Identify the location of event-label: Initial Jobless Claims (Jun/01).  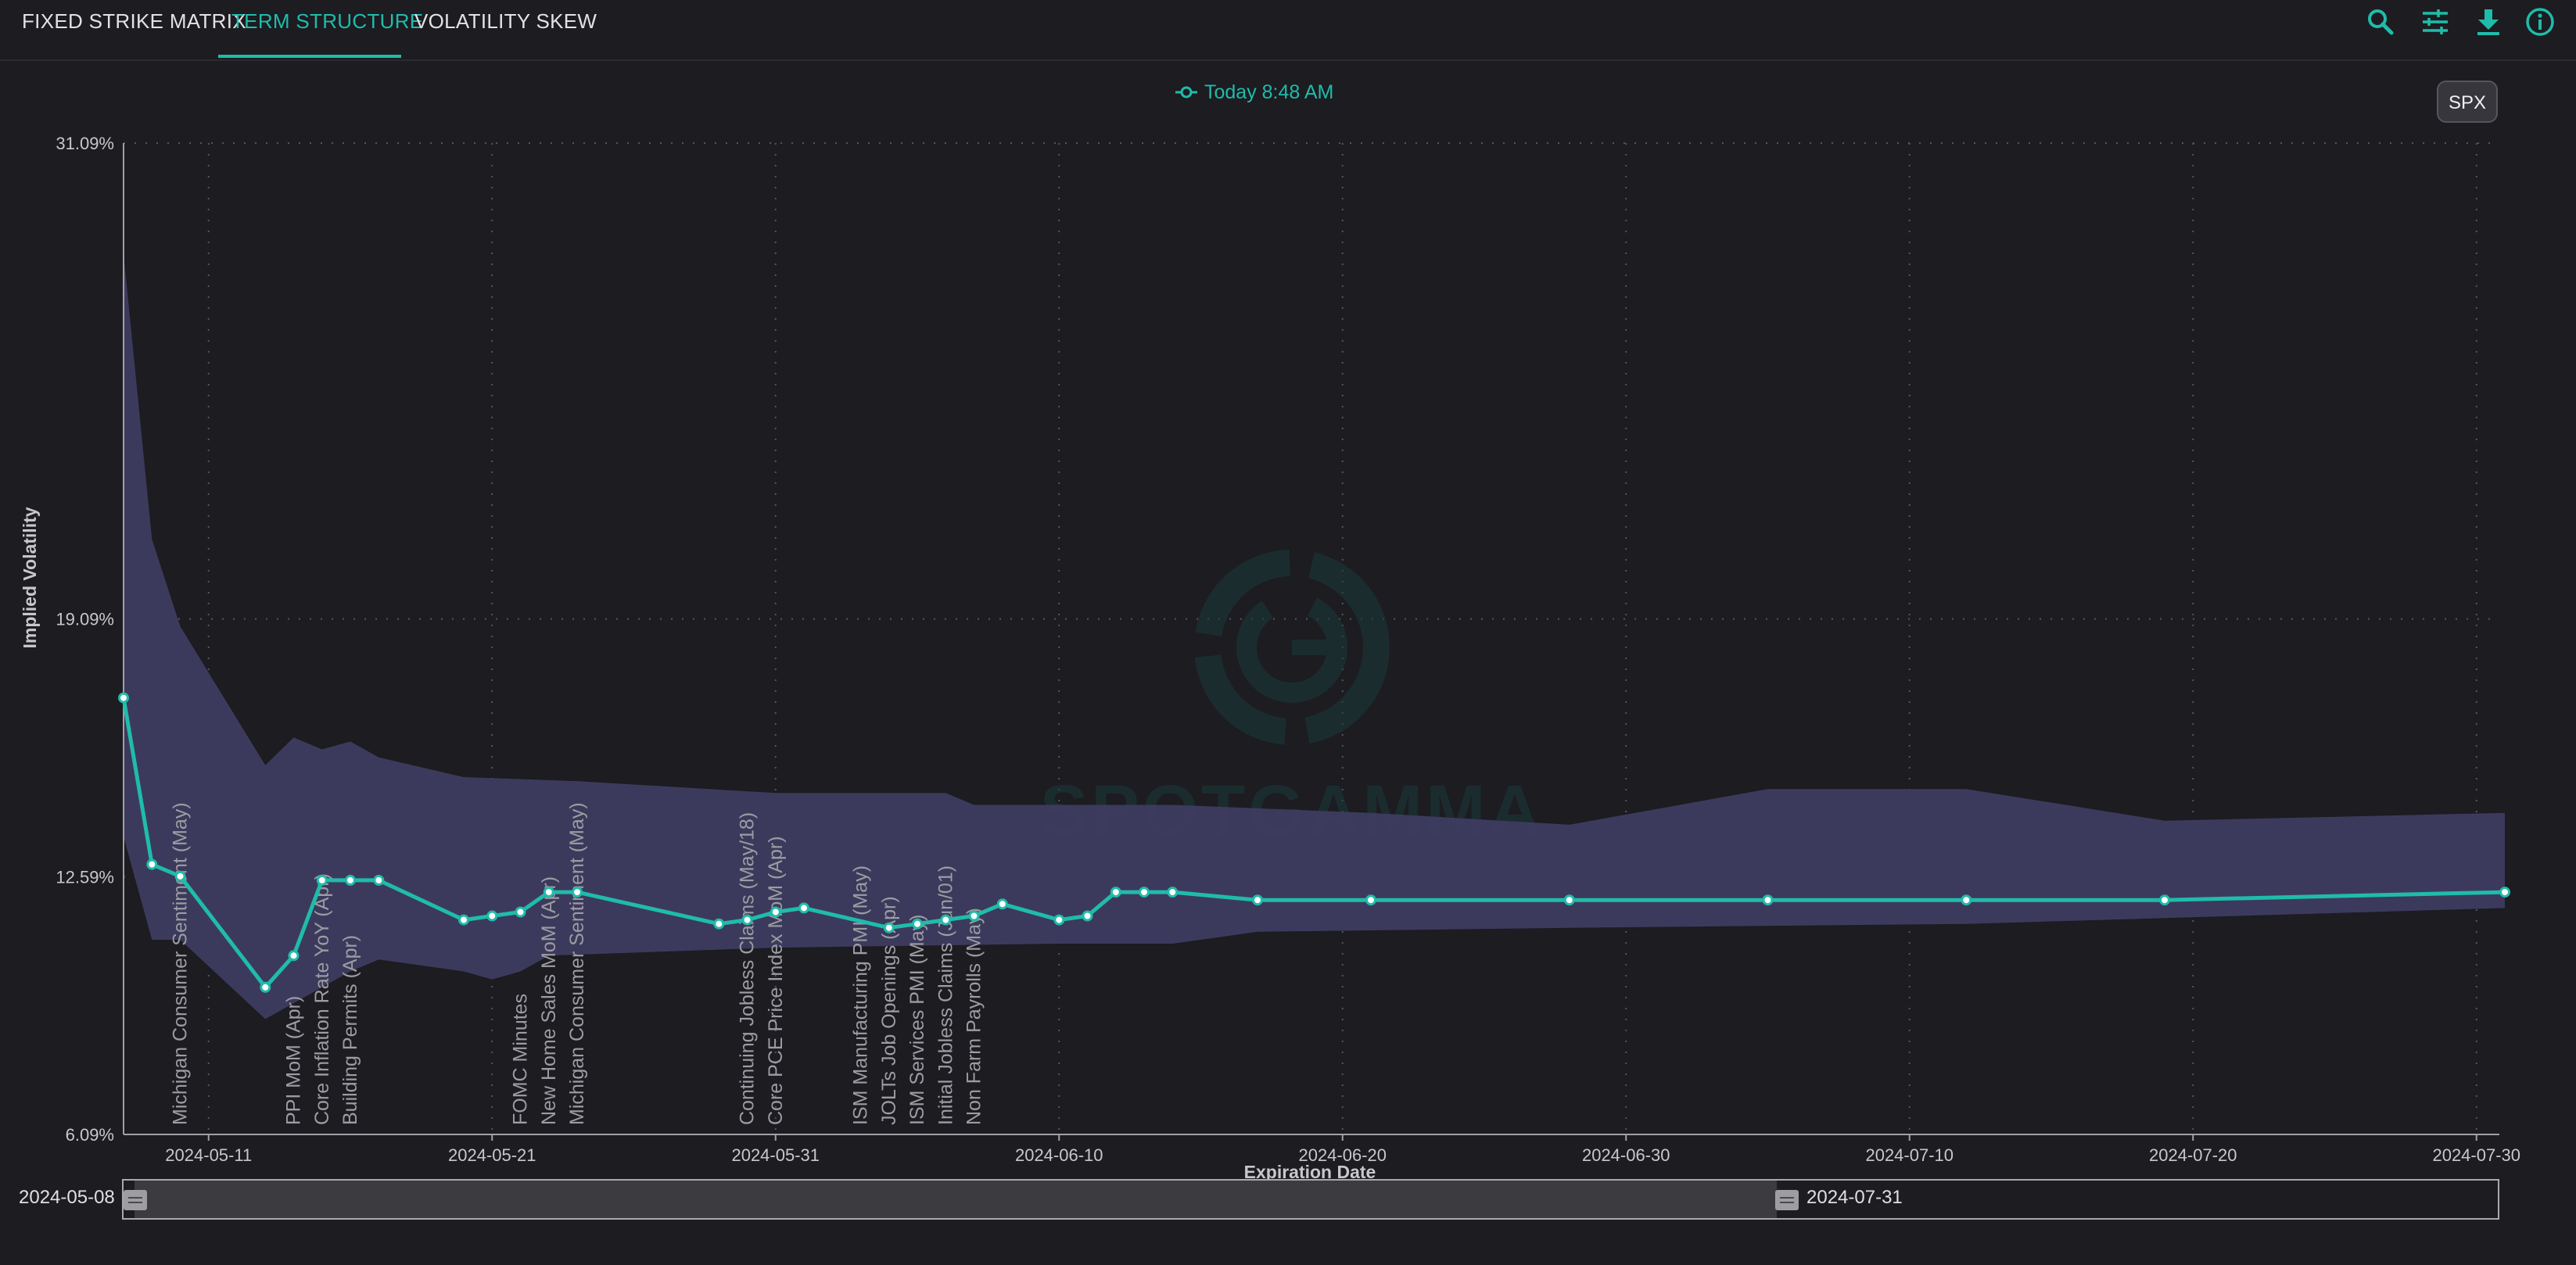
(945, 995).